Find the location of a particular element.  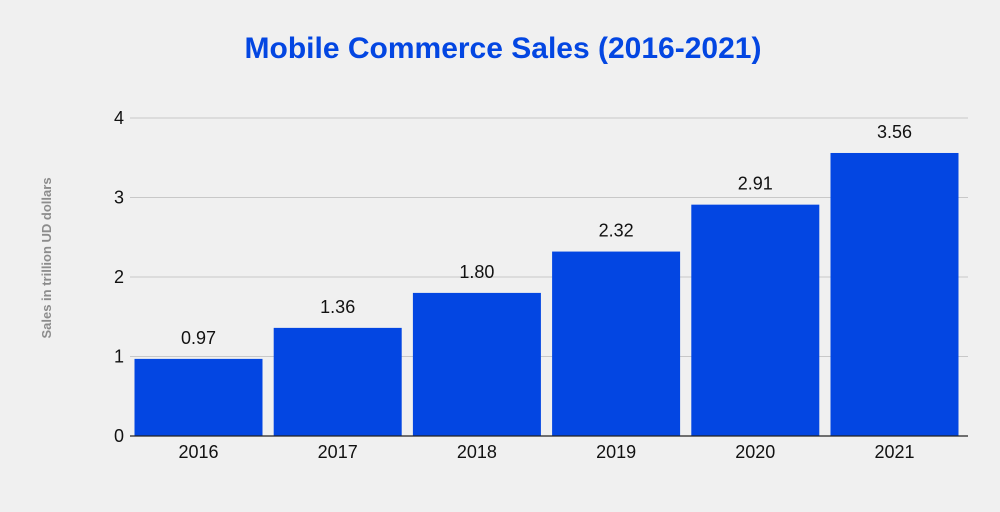

bar-2018 is located at coordinates (476, 364).